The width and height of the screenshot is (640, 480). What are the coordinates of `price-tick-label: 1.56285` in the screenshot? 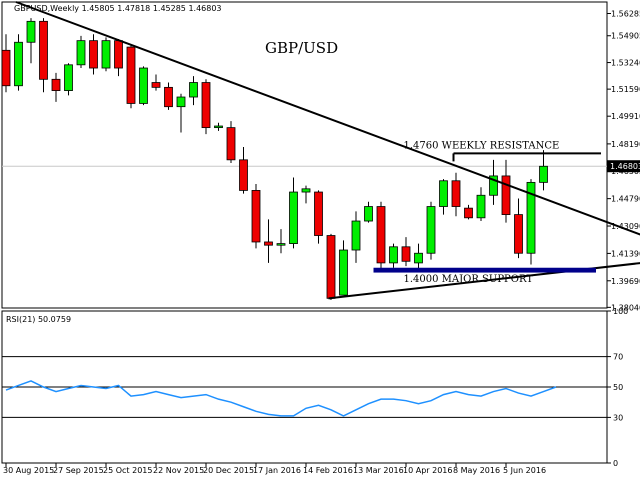 It's located at (625, 14).